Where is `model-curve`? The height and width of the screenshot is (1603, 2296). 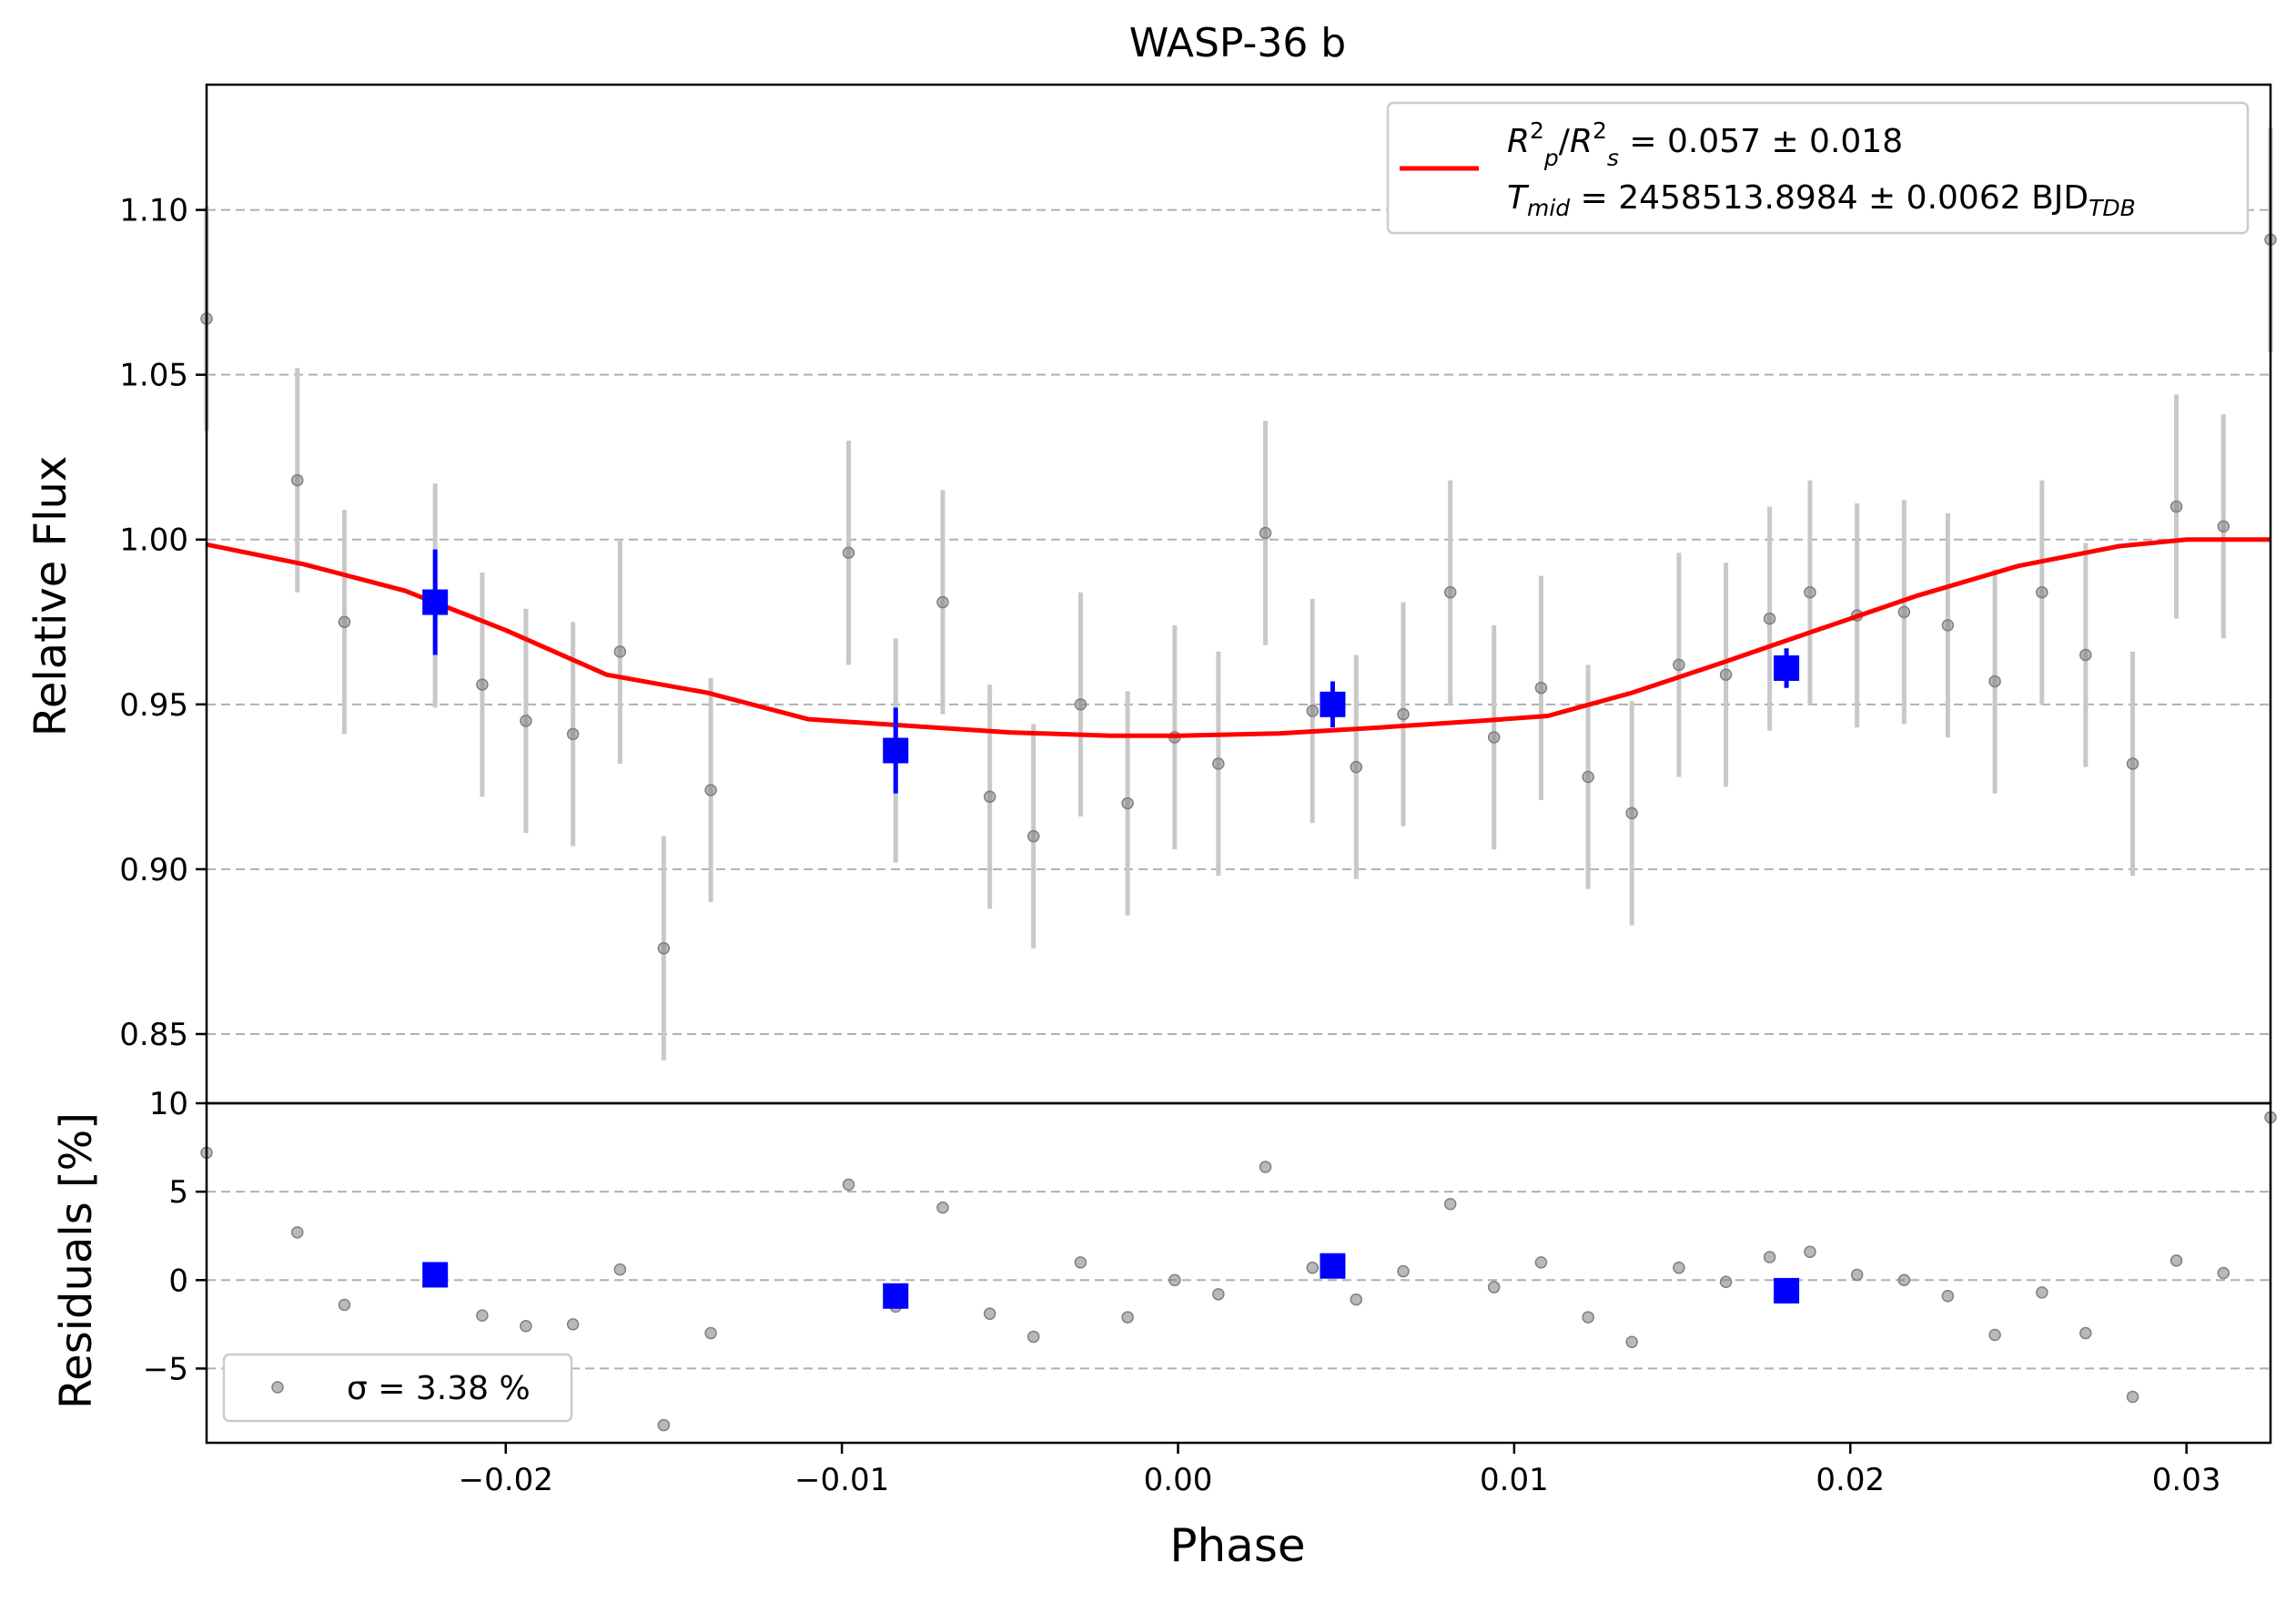
model-curve is located at coordinates (1239, 637).